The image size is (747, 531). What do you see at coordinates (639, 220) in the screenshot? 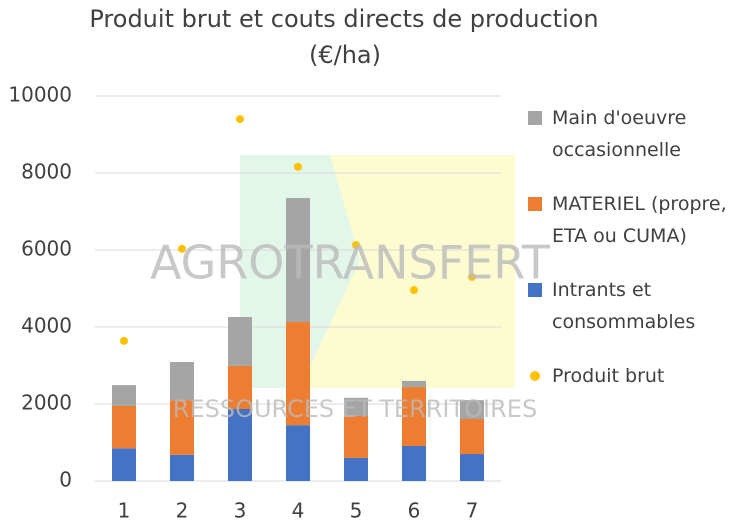
I see `legend-label: MATERIEL (propre, ETA ou CUMA)` at bounding box center [639, 220].